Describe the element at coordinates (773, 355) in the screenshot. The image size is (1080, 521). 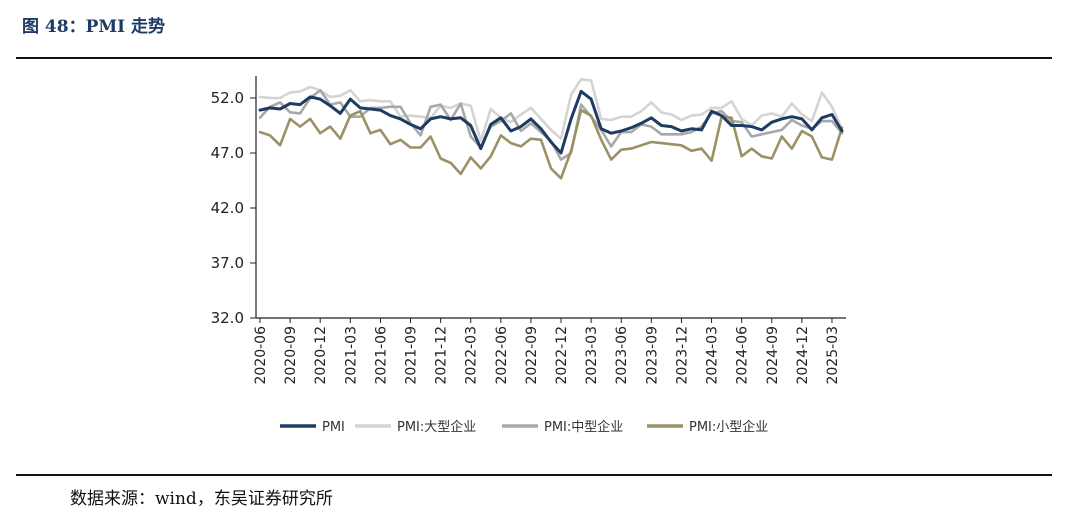
I see `x-tick-label: 2024-09` at that location.